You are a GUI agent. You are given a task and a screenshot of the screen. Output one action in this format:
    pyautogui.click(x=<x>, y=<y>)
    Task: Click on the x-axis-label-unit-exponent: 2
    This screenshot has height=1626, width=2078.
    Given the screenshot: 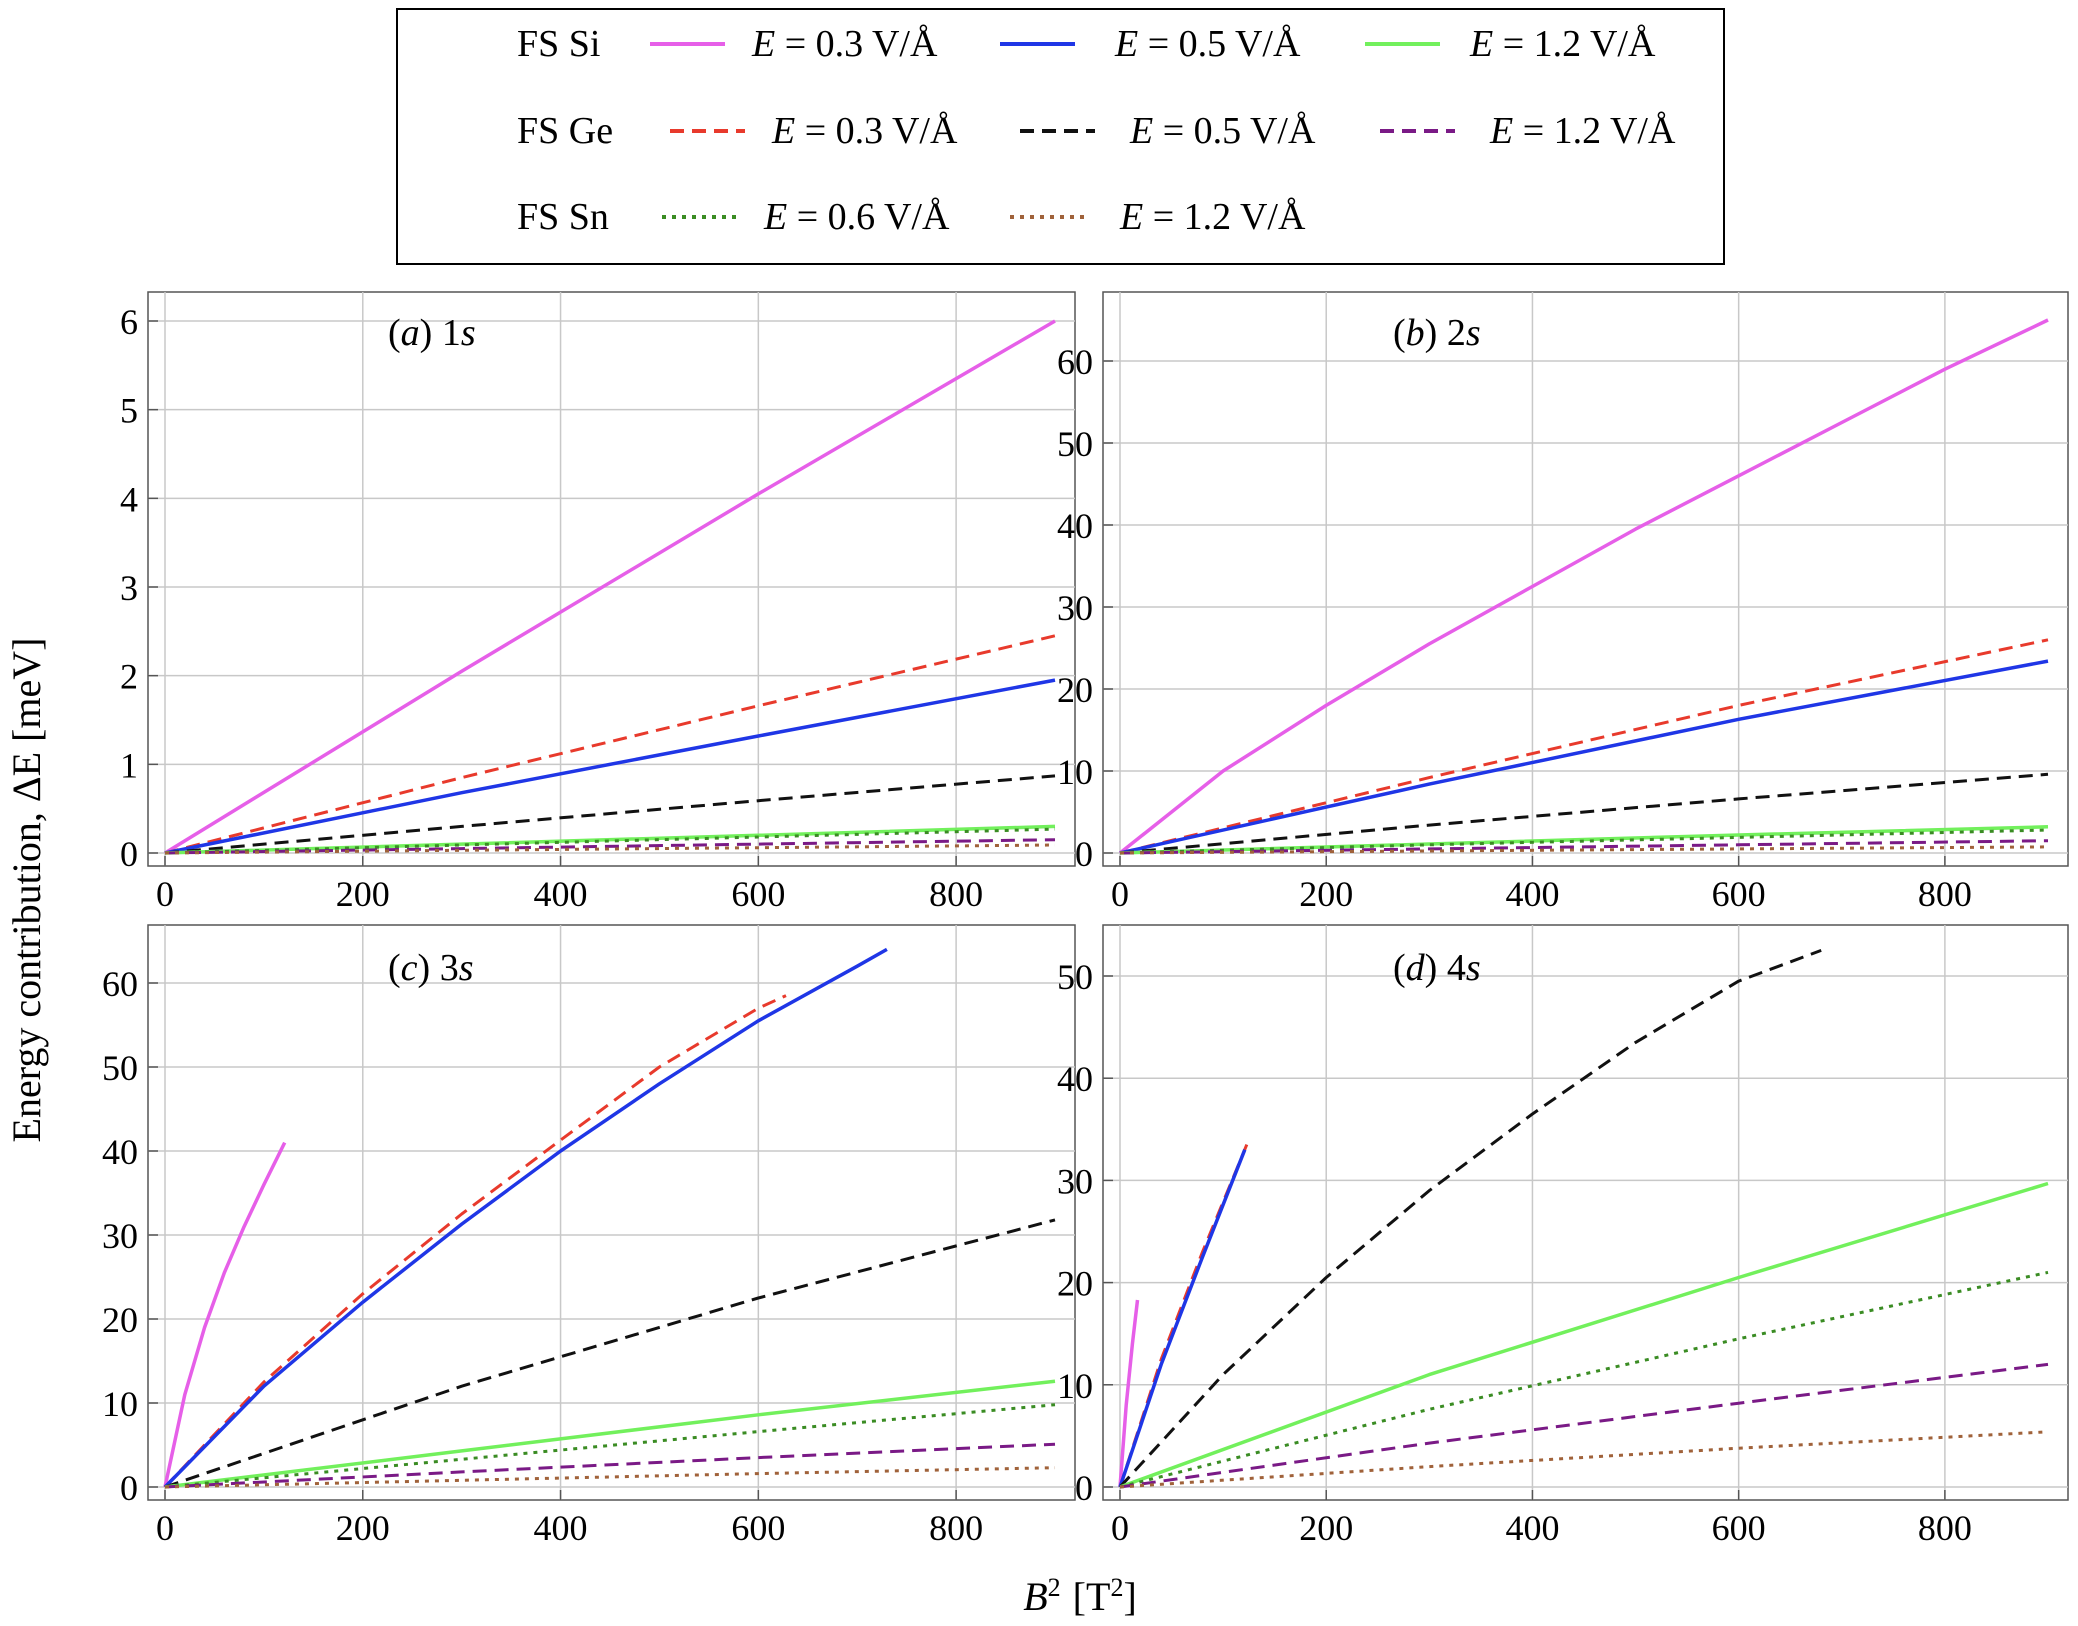 What is the action you would take?
    pyautogui.click(x=1116, y=1587)
    